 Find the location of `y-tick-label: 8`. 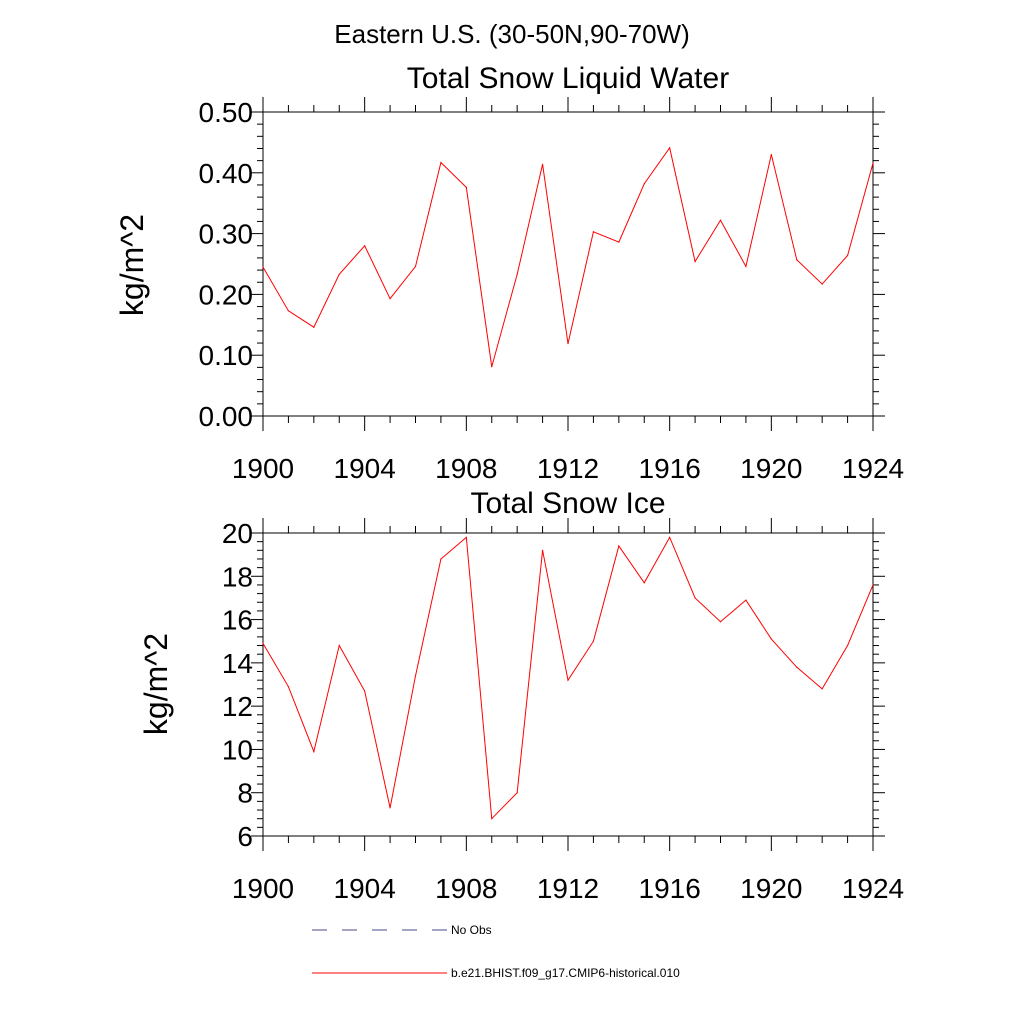

y-tick-label: 8 is located at coordinates (245, 793).